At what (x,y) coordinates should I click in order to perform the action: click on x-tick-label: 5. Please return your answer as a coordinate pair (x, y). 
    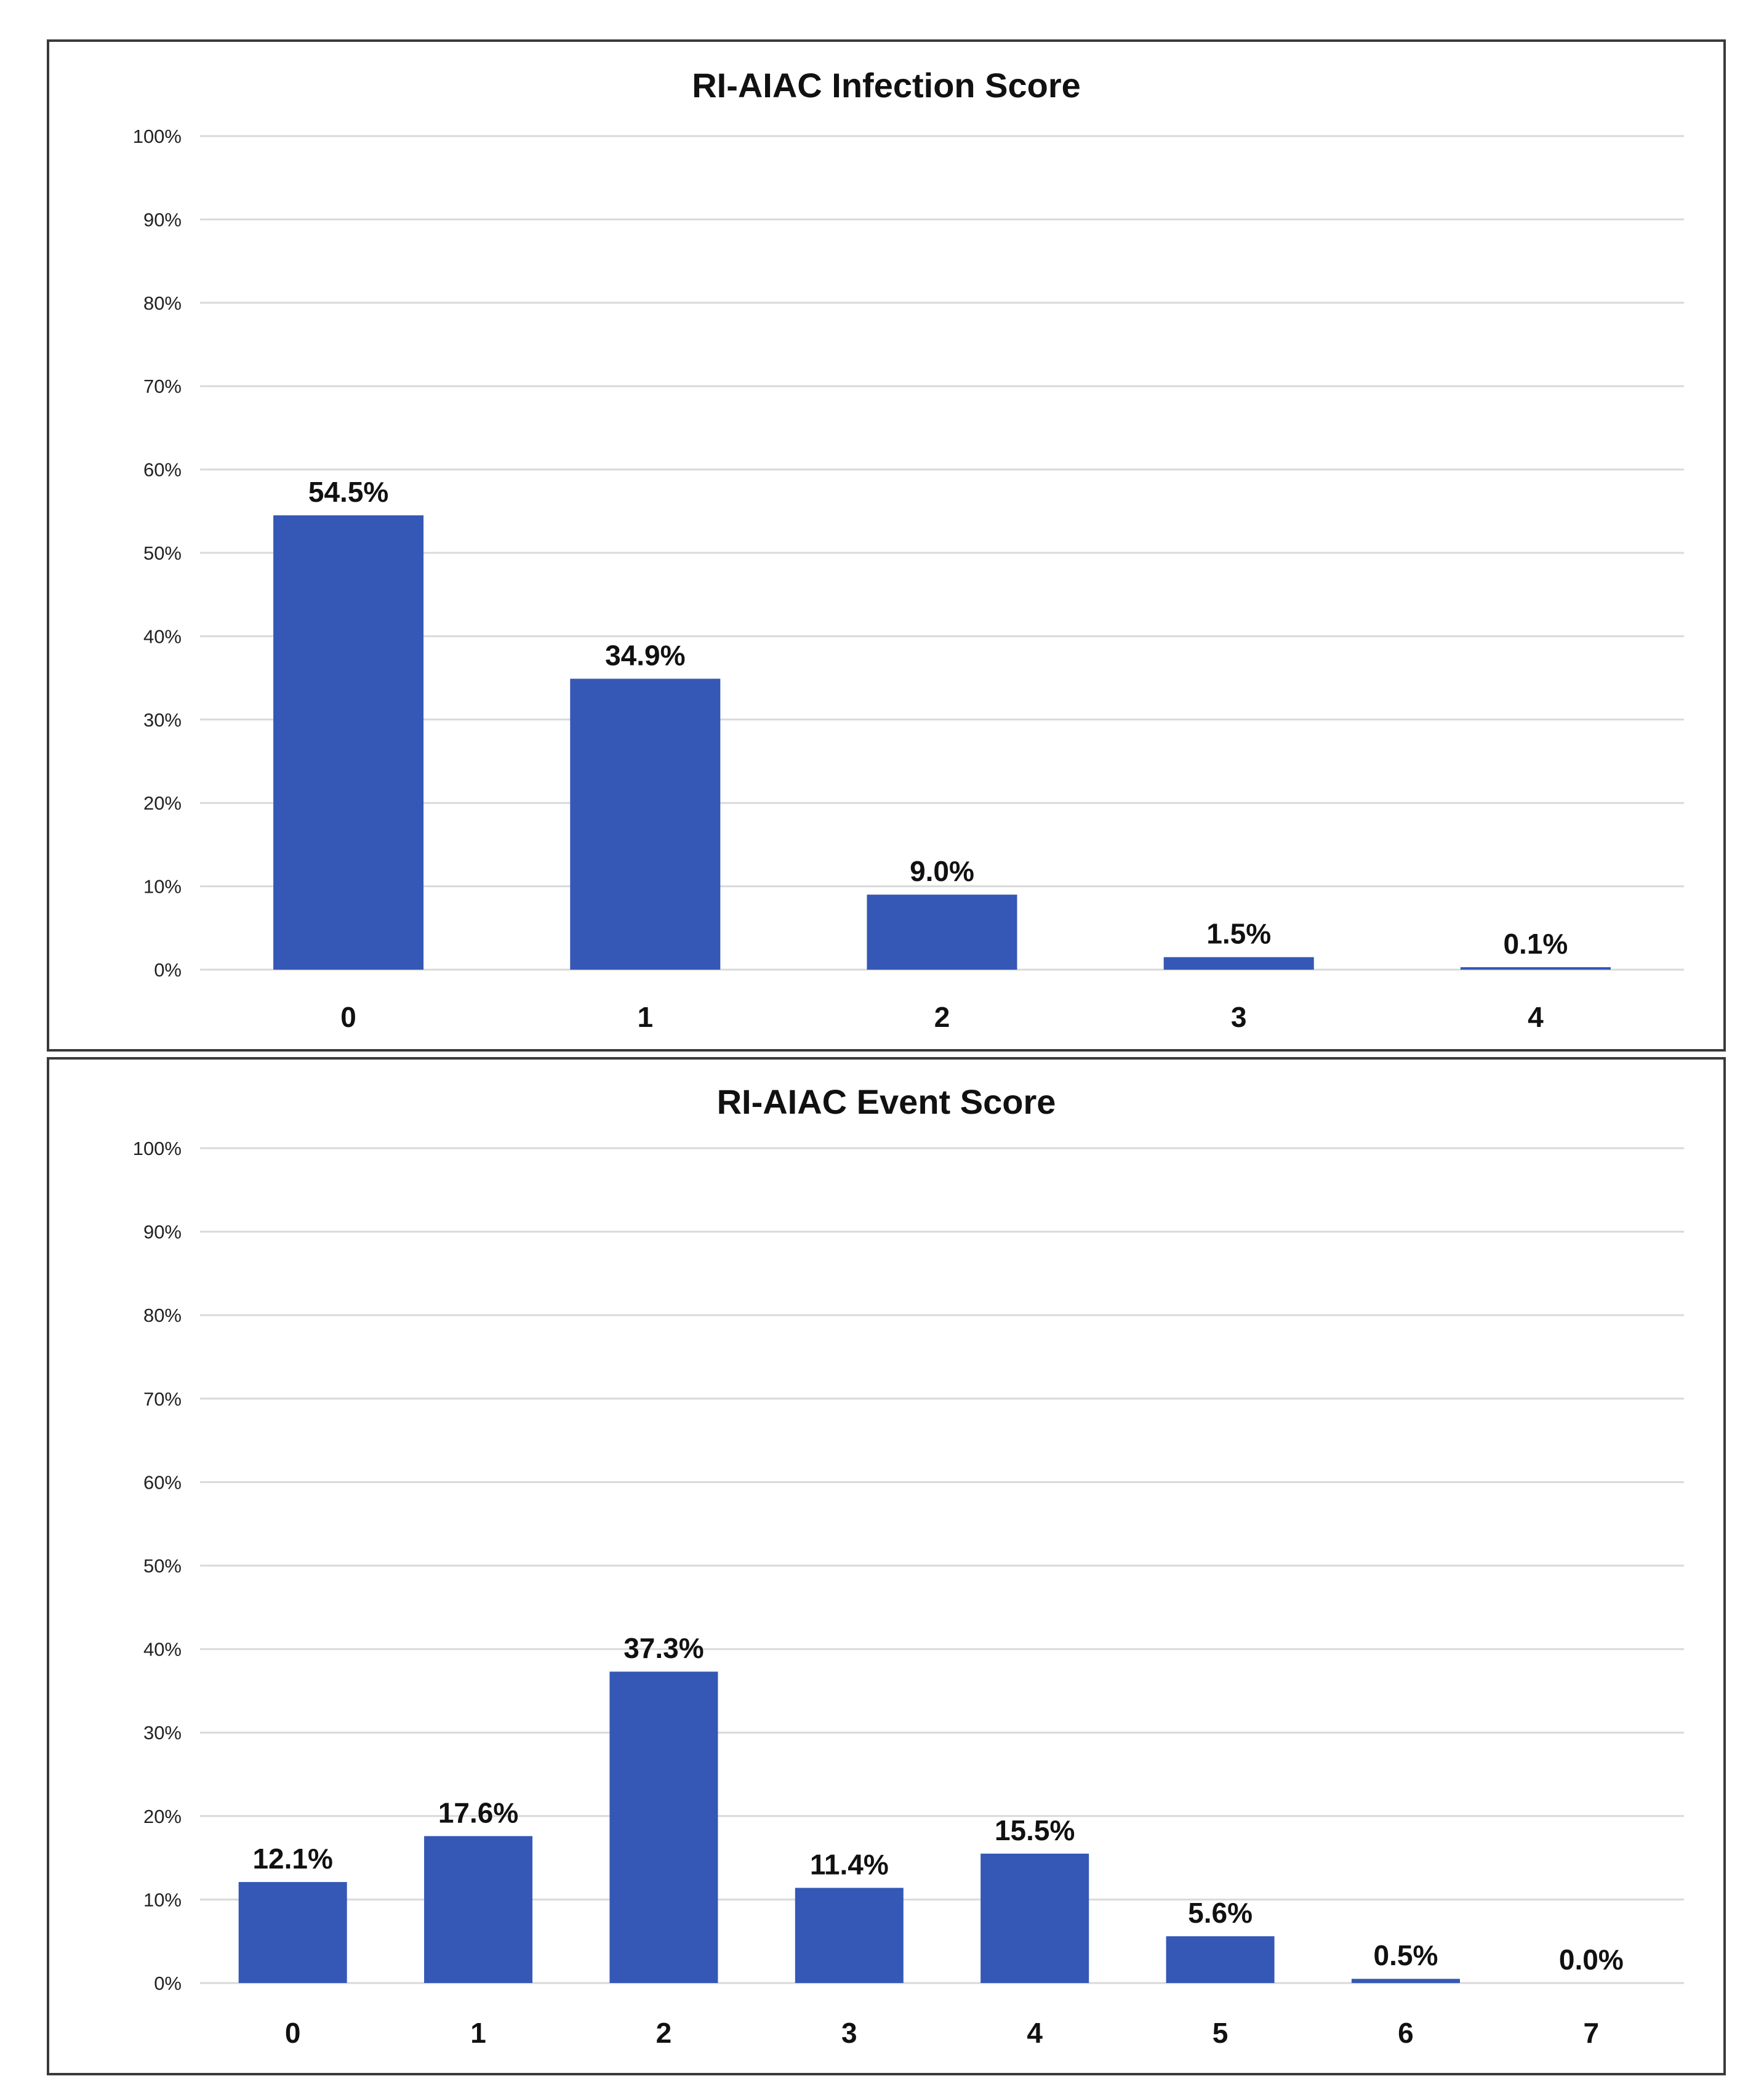
    Looking at the image, I should click on (1221, 2033).